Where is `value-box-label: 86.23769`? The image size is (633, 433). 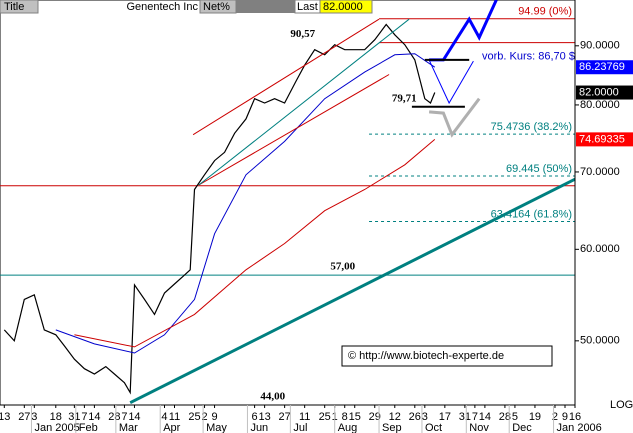 value-box-label: 86.23769 is located at coordinates (602, 67).